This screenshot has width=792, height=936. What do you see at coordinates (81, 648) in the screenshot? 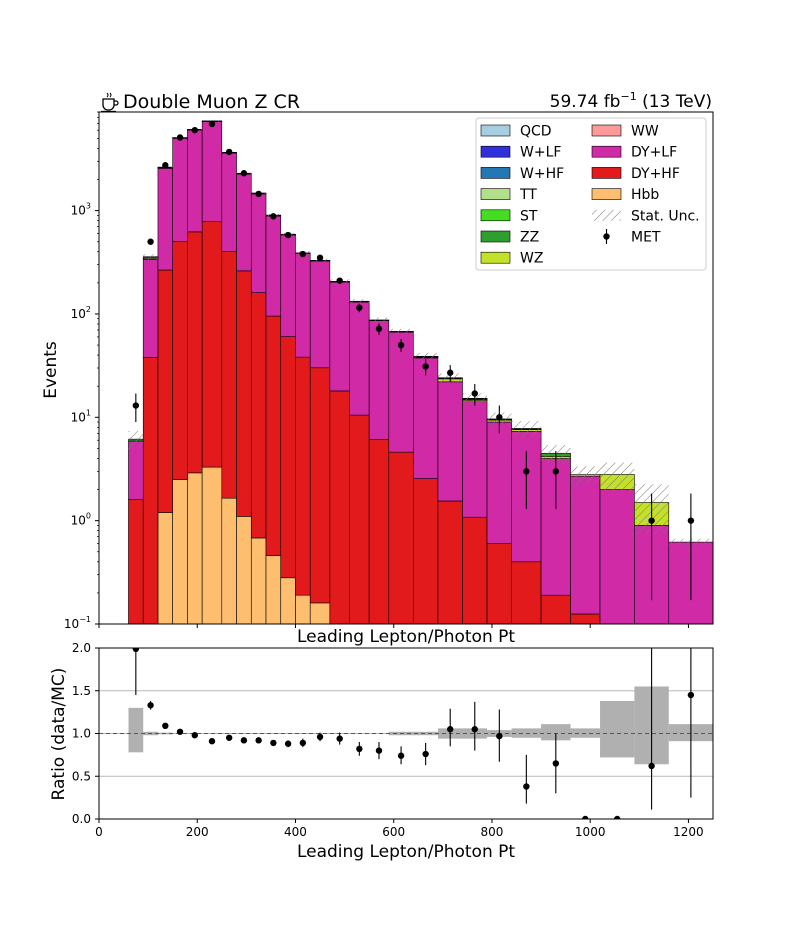
I see `ratio-y-tick-label: 2.0` at bounding box center [81, 648].